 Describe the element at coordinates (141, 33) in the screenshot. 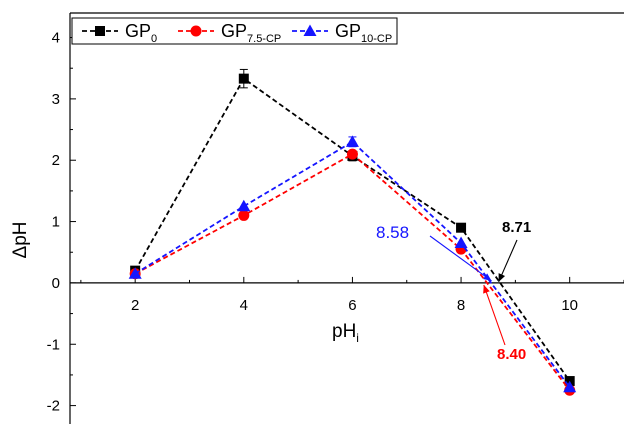

I see `legend-label: GP0` at that location.